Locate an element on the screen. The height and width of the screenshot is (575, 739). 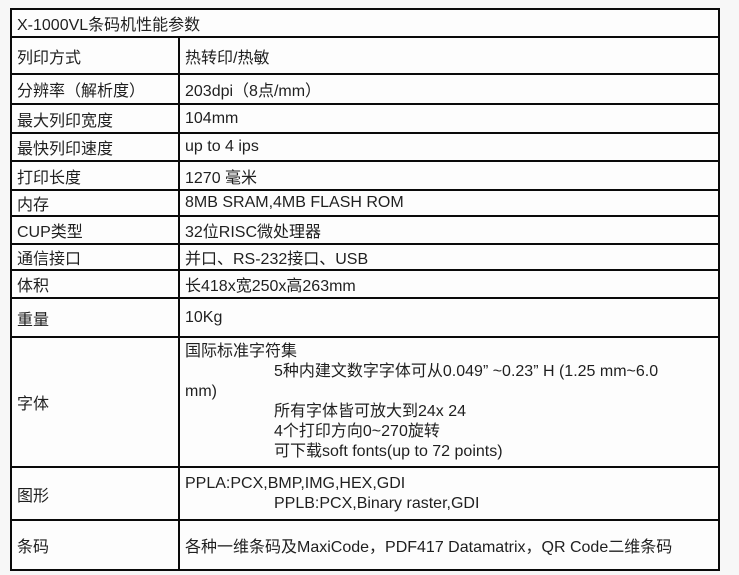
spec-row: 通信接口 并口、RS-232接口、USB is located at coordinates (365, 257).